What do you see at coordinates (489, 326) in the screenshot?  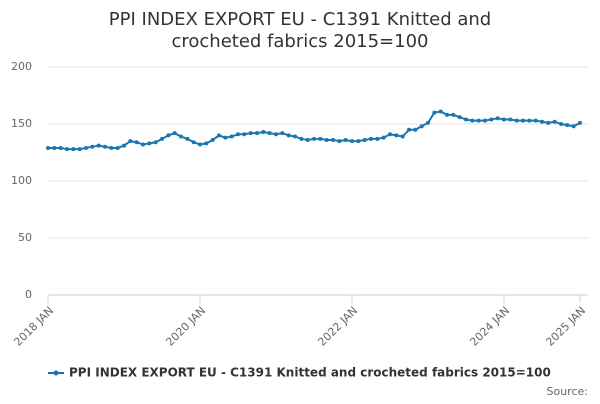 I see `x-tick-label: 2024 JAN` at bounding box center [489, 326].